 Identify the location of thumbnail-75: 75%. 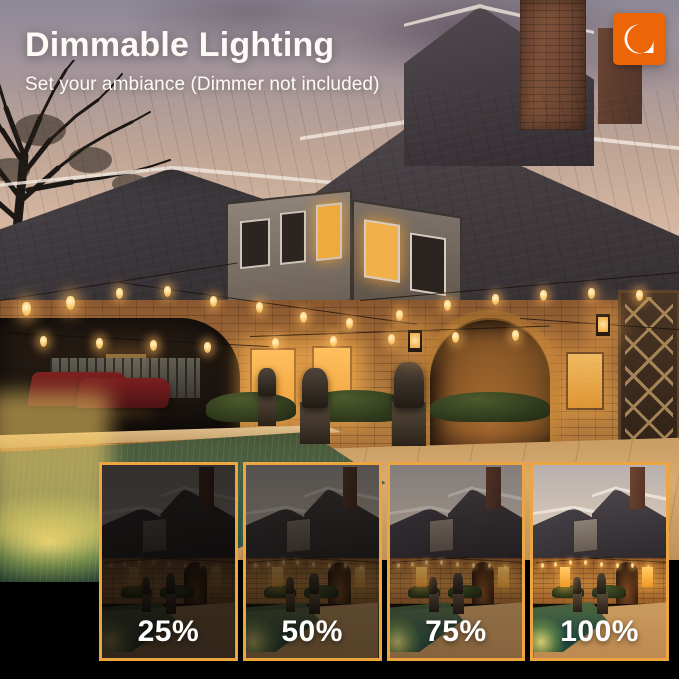
(456, 561).